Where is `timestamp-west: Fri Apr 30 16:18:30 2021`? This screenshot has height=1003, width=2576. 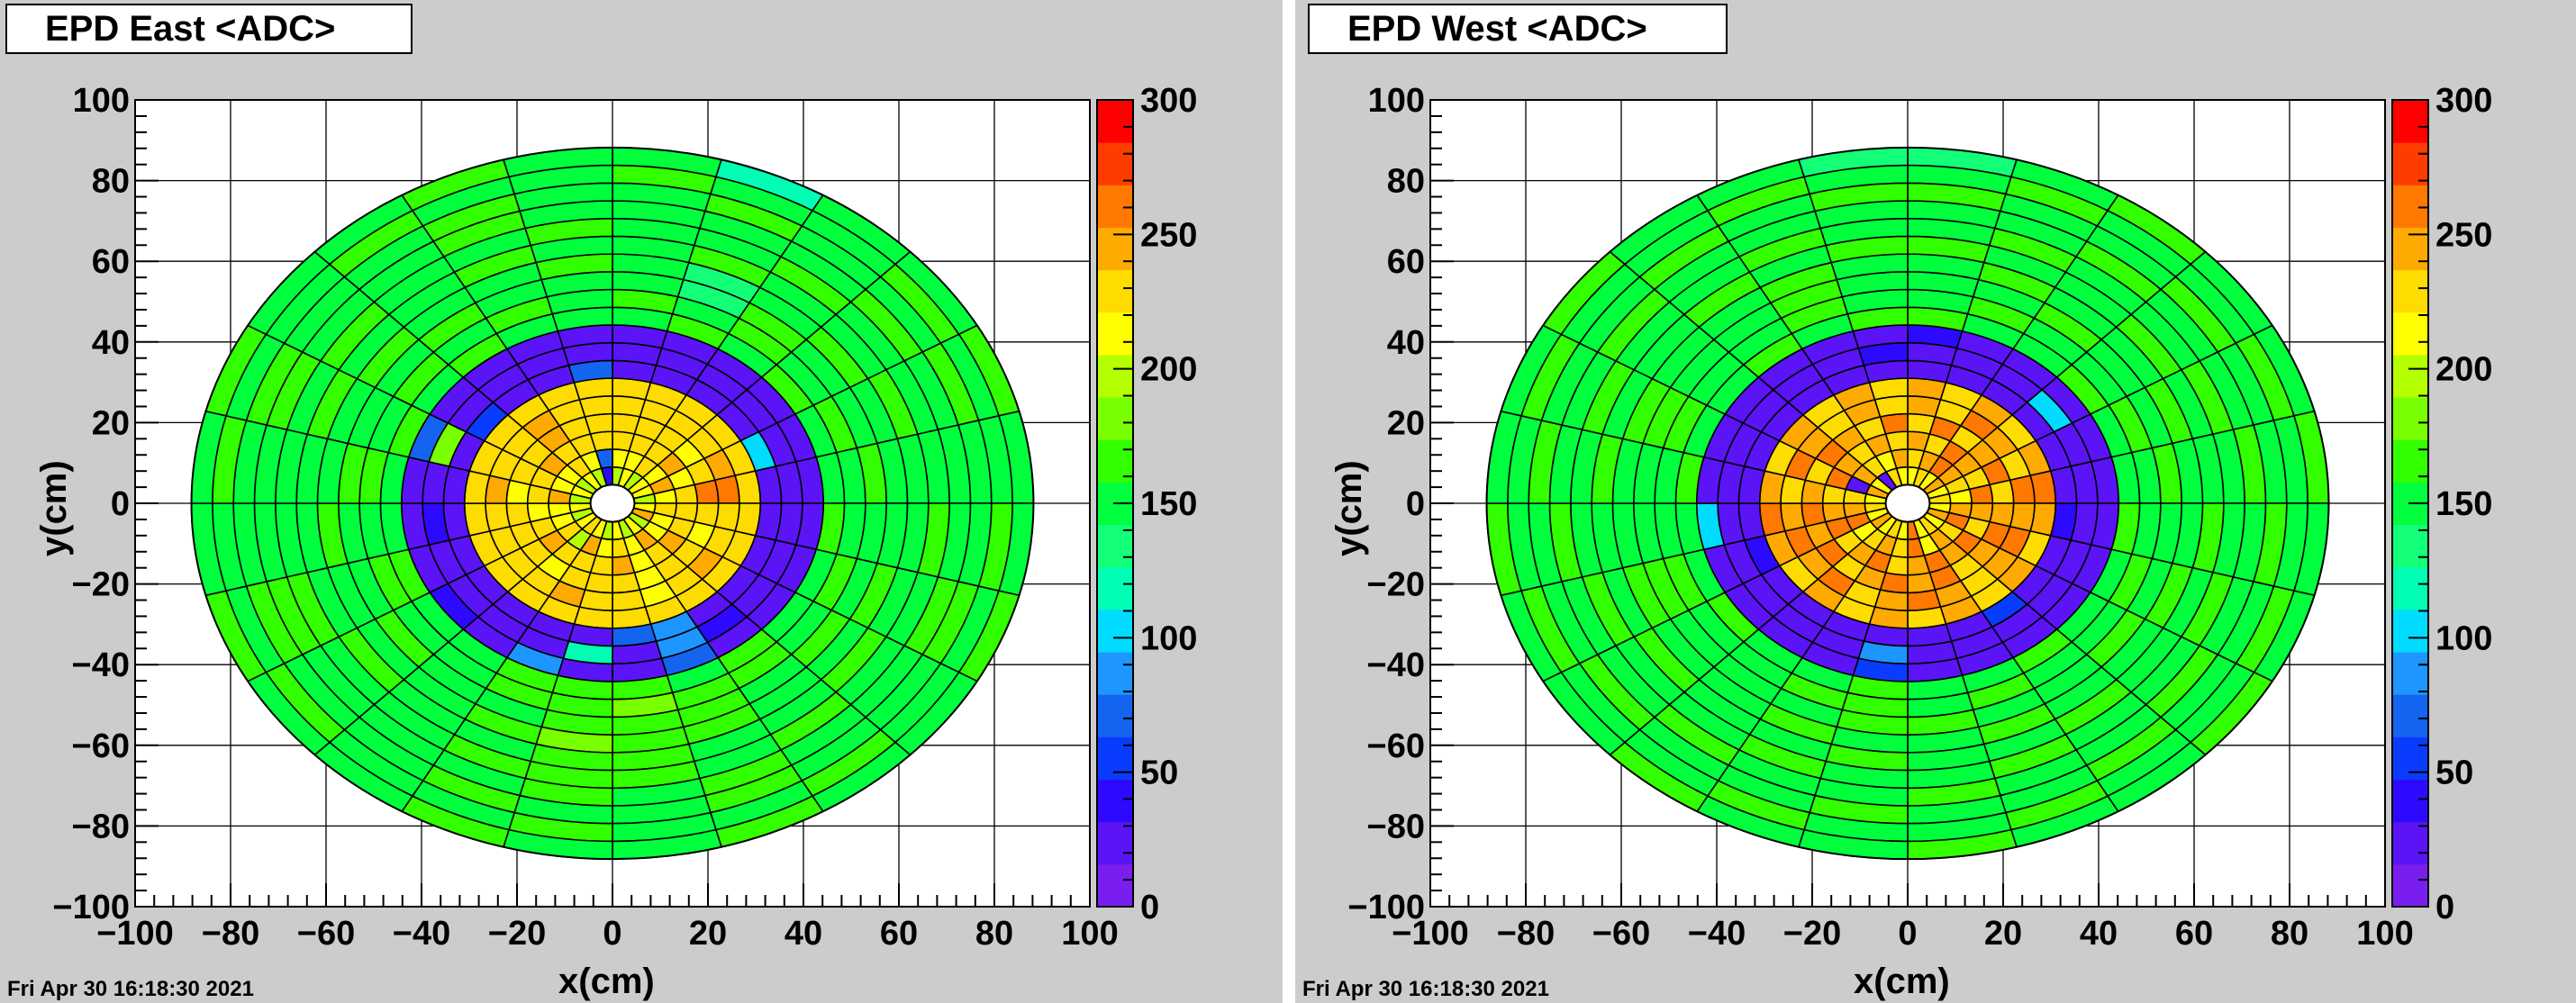
timestamp-west: Fri Apr 30 16:18:30 2021 is located at coordinates (1426, 989).